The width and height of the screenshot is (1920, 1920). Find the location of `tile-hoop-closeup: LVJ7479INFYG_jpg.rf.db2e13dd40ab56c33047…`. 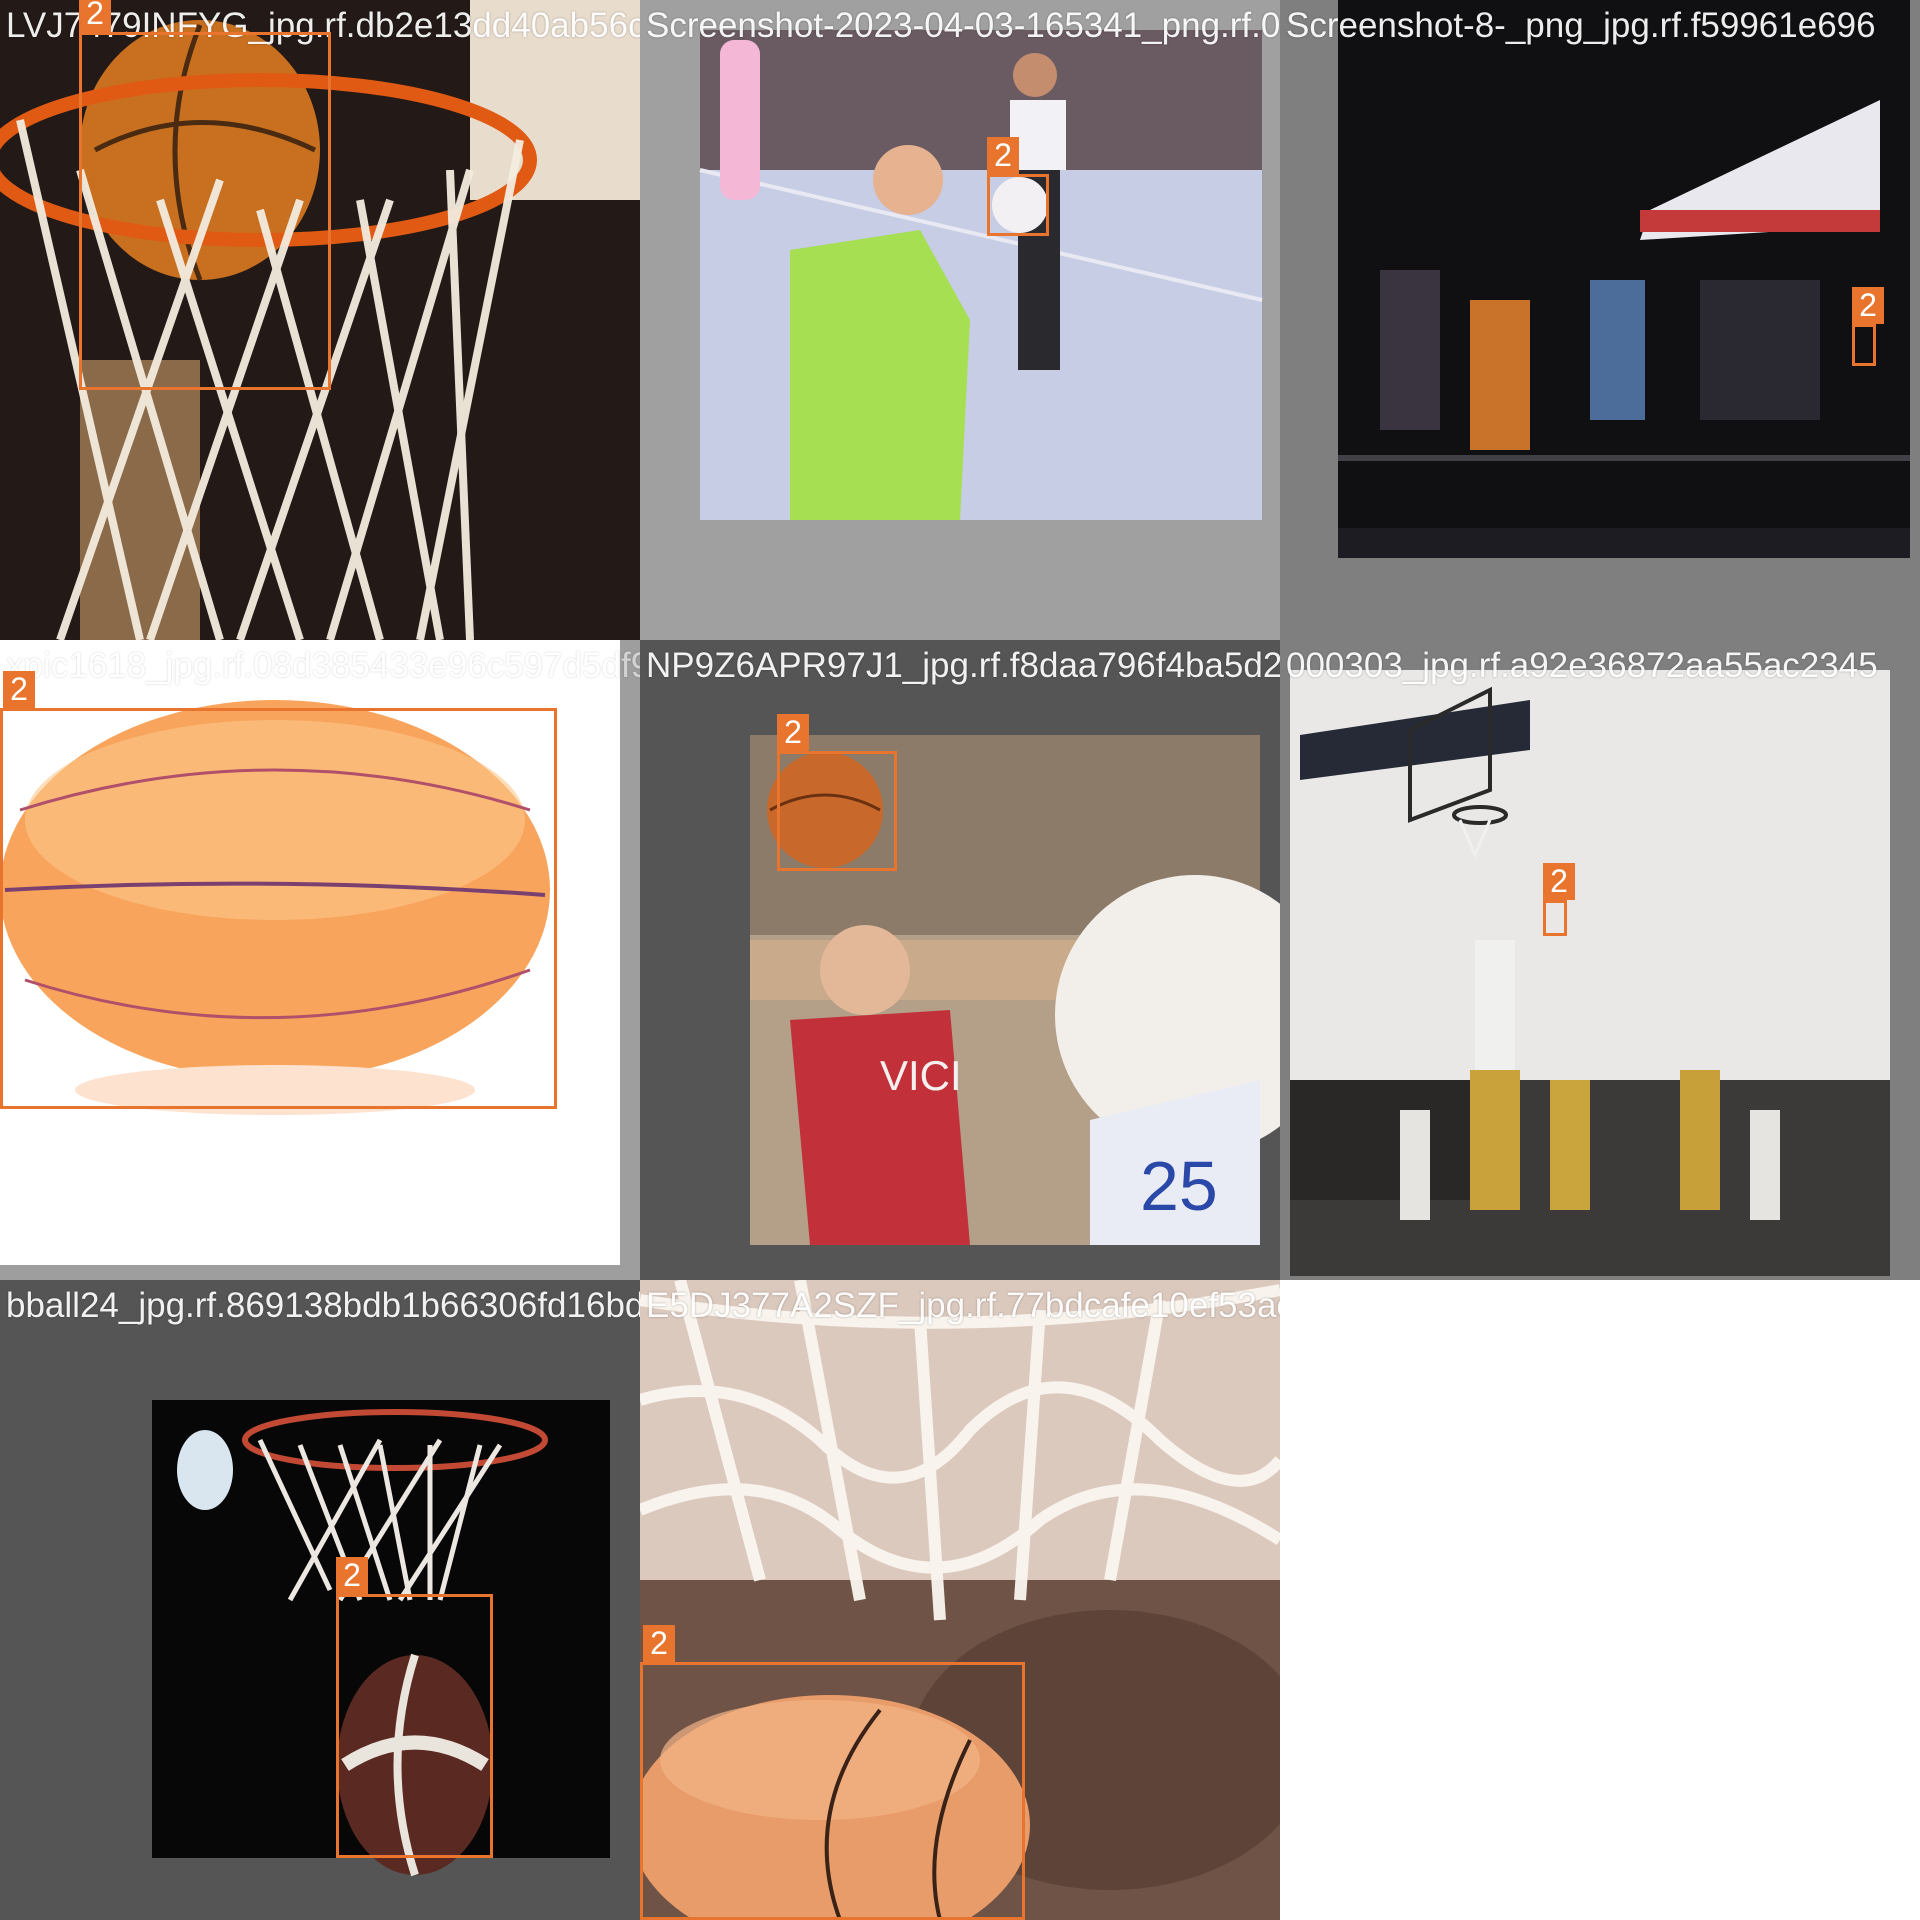

tile-hoop-closeup: LVJ7479INFYG_jpg.rf.db2e13dd40ab56c33047… is located at coordinates (320, 320).